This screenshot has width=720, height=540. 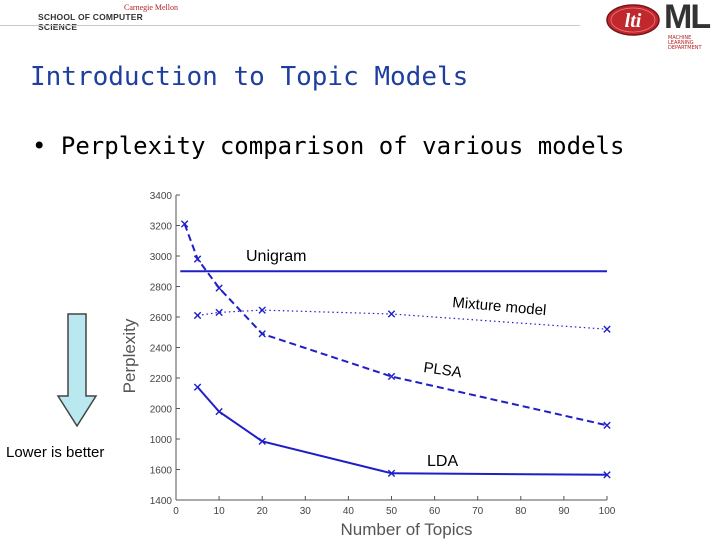 What do you see at coordinates (161, 288) in the screenshot?
I see `y-tick-label: 2800` at bounding box center [161, 288].